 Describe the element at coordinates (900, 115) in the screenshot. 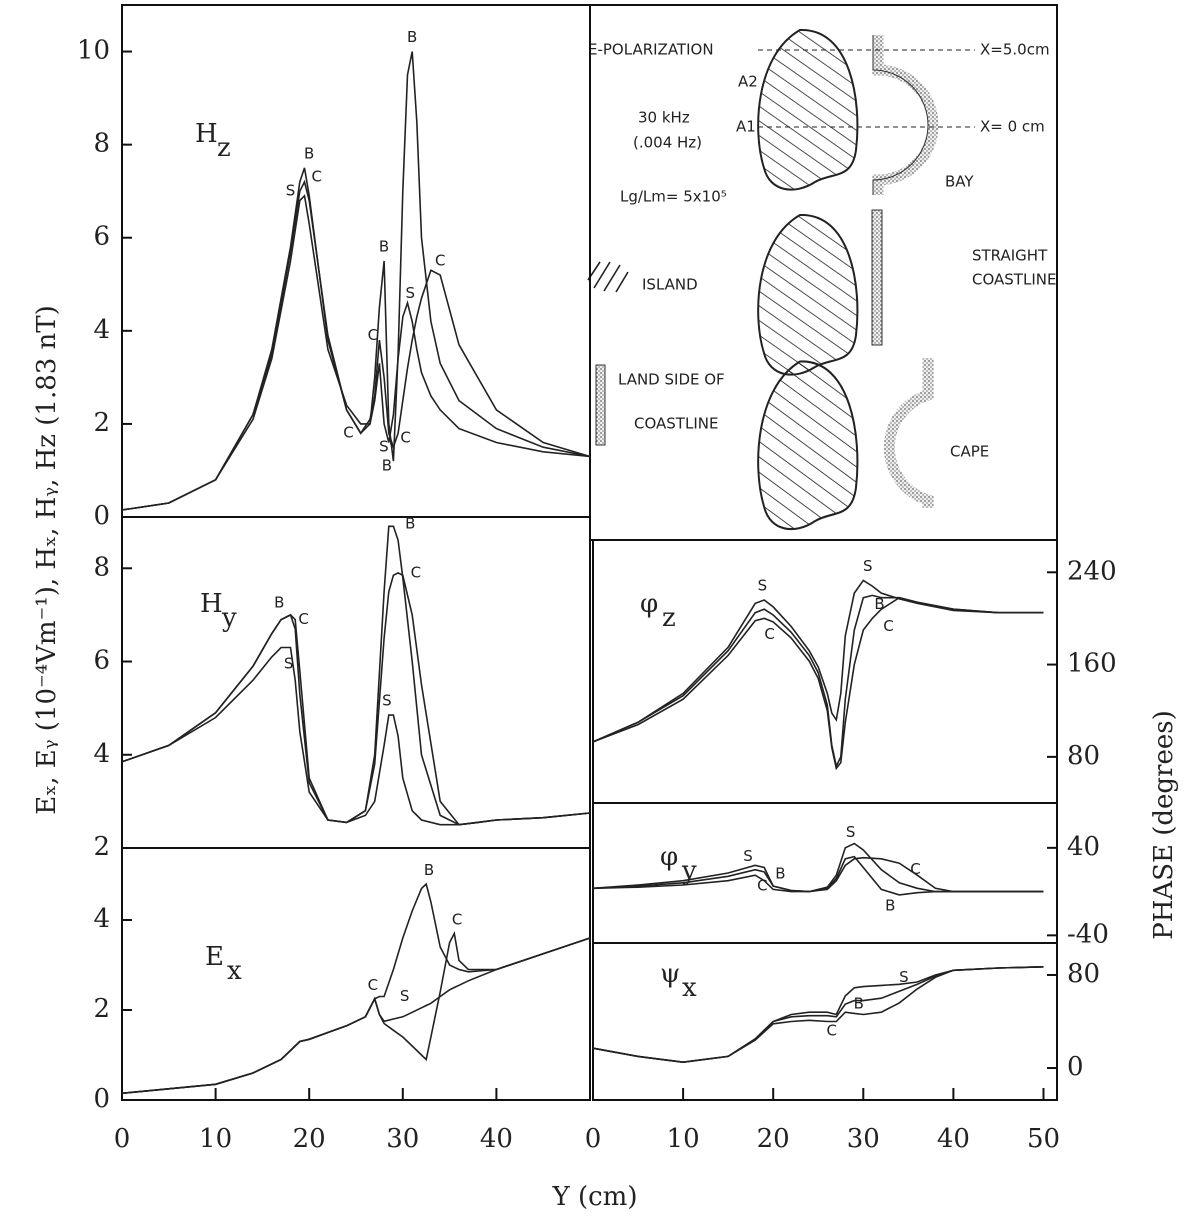

I see `bay-edge` at that location.